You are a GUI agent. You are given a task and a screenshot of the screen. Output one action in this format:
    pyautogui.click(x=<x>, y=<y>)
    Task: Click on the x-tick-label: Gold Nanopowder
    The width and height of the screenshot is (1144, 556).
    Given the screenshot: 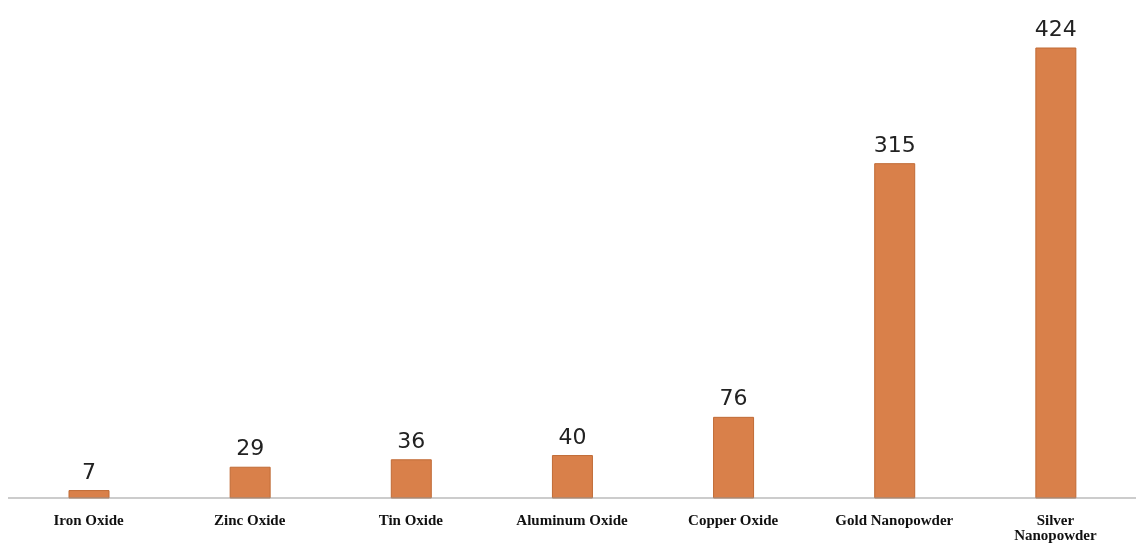 What is the action you would take?
    pyautogui.click(x=894, y=519)
    